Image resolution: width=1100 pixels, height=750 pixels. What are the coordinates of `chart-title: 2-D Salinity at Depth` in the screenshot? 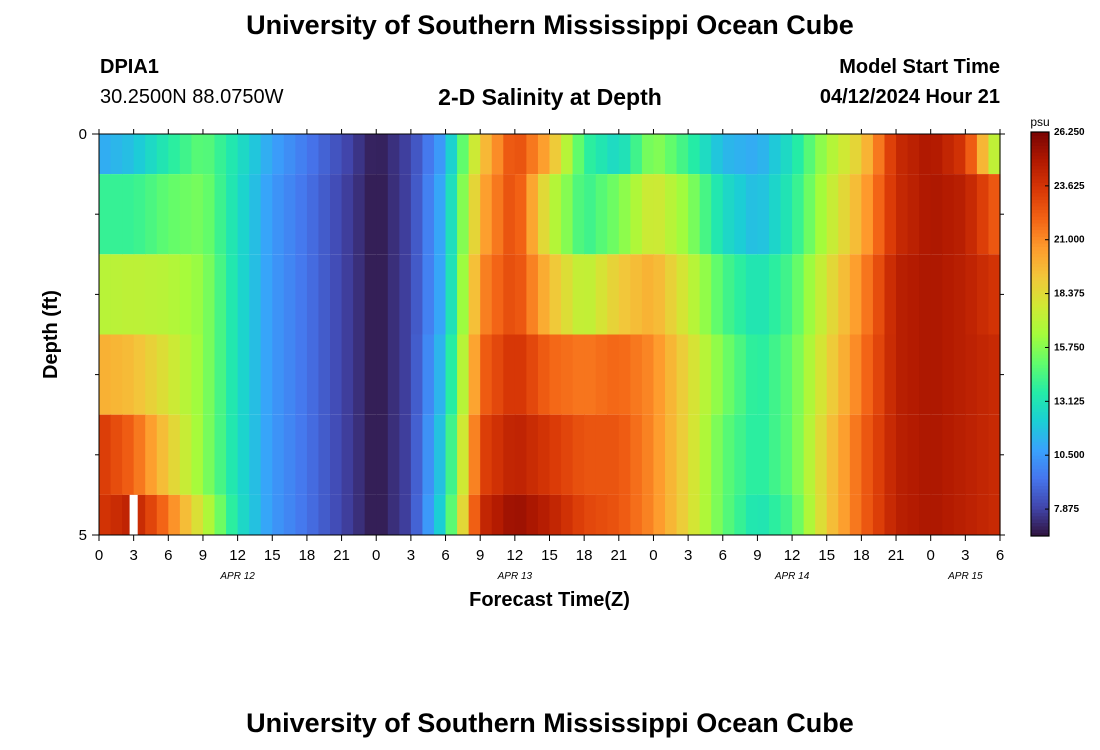 It's located at (550, 97).